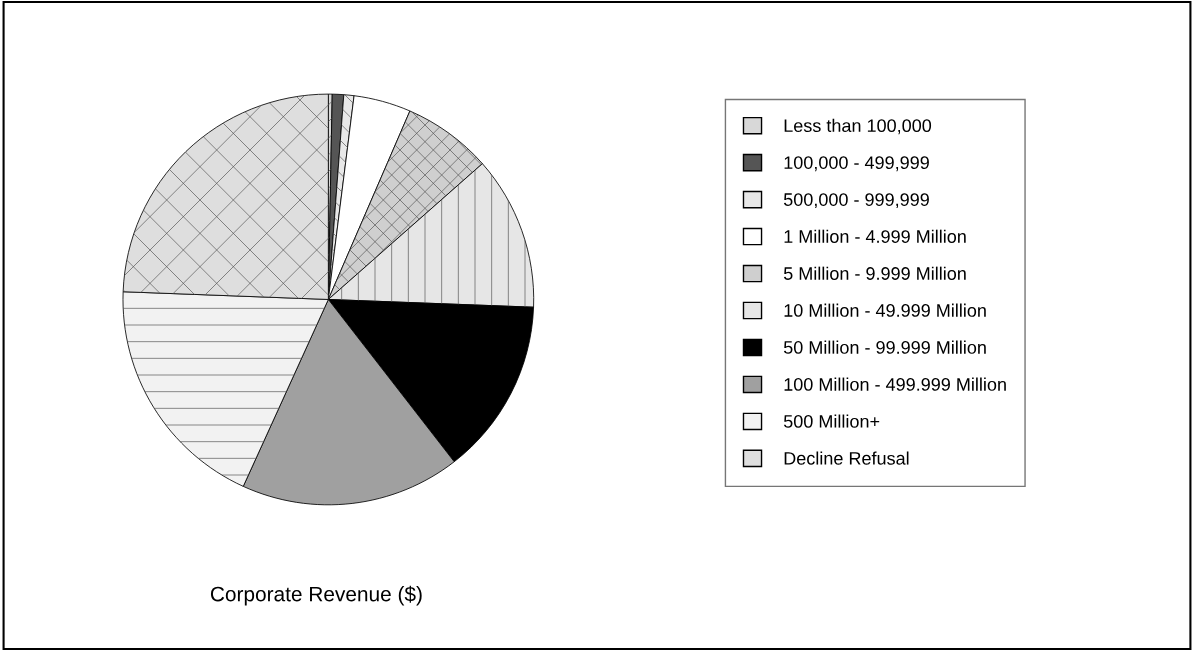  Describe the element at coordinates (874, 273) in the screenshot. I see `legend-label: 5 Million - 9.999 Million` at that location.